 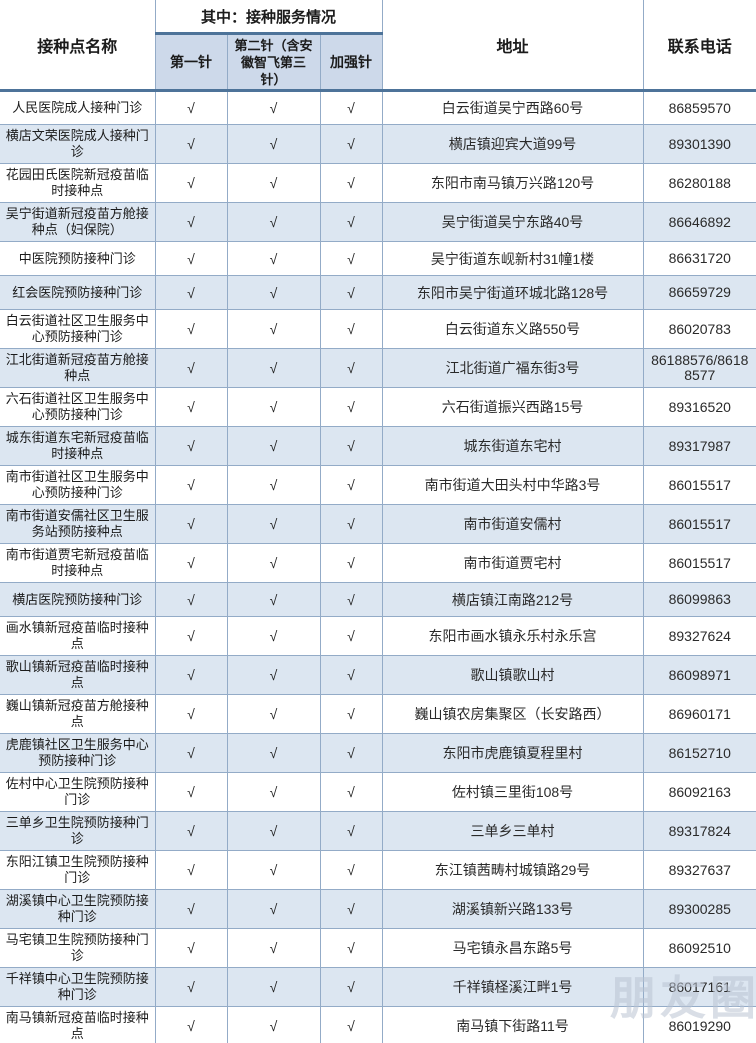 I want to click on address-cell: 巍山镇农房集聚区（长安路西）, so click(x=512, y=714).